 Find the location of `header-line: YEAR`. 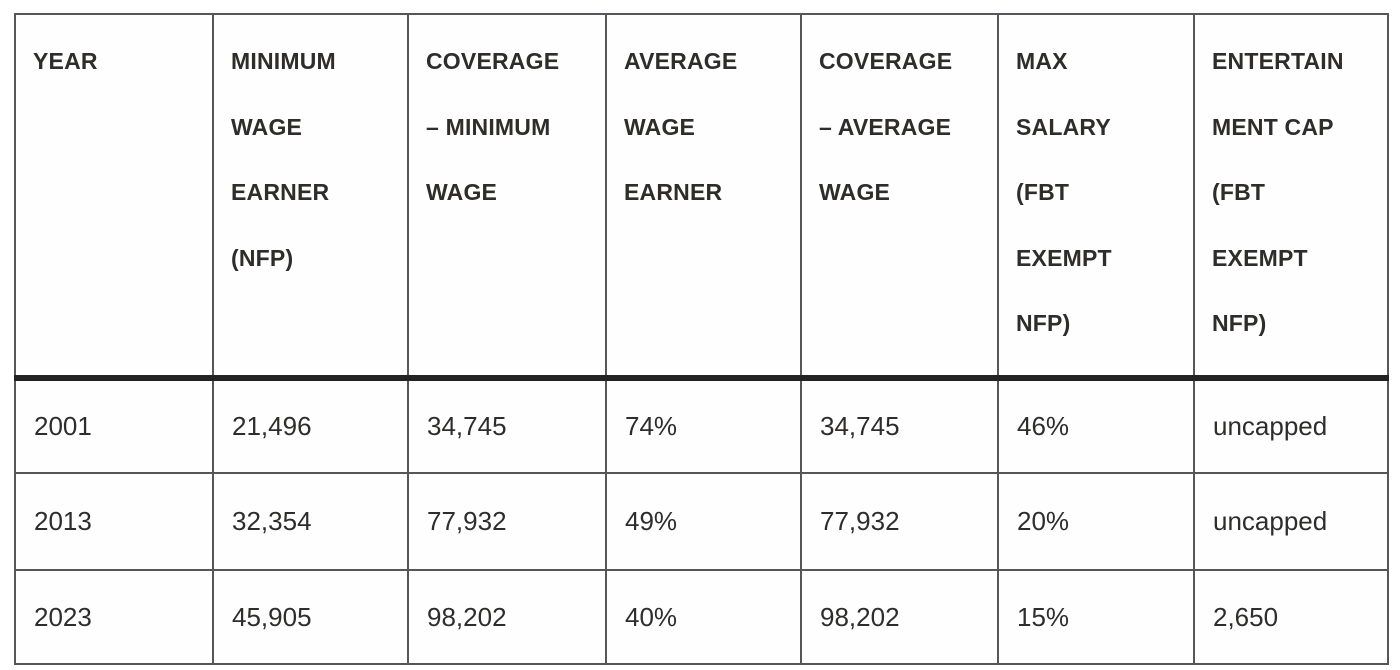

header-line: YEAR is located at coordinates (65, 61).